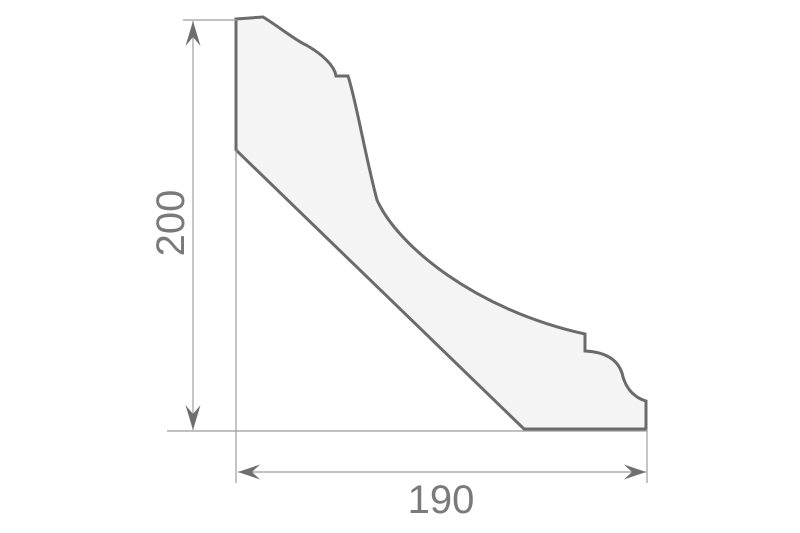 The height and width of the screenshot is (533, 800). I want to click on arrow-right-icon, so click(635, 472).